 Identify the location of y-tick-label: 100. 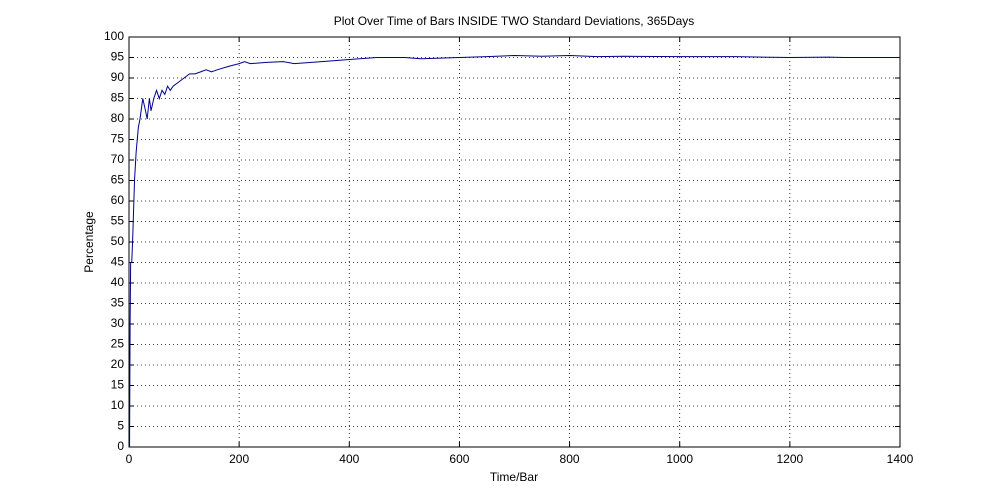
(114, 36).